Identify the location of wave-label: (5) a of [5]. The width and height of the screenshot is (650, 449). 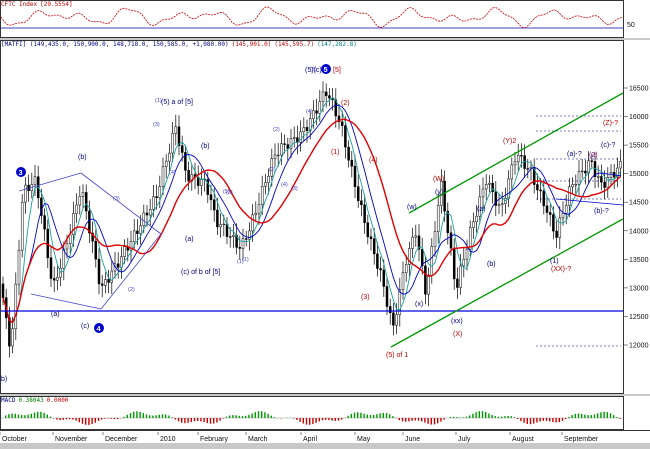
(177, 102).